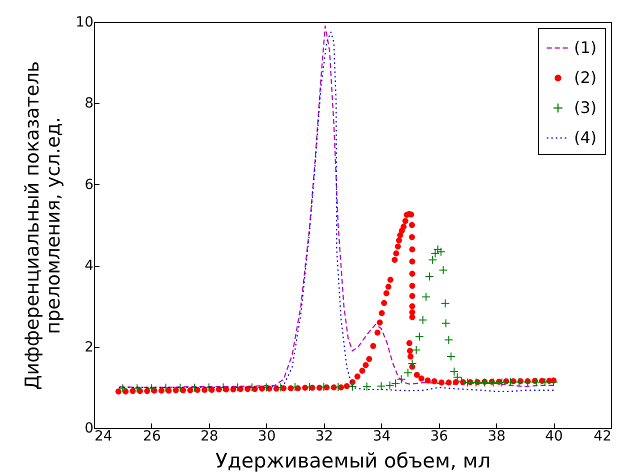 The image size is (618, 475). What do you see at coordinates (439, 436) in the screenshot?
I see `x-tick-label: 36` at bounding box center [439, 436].